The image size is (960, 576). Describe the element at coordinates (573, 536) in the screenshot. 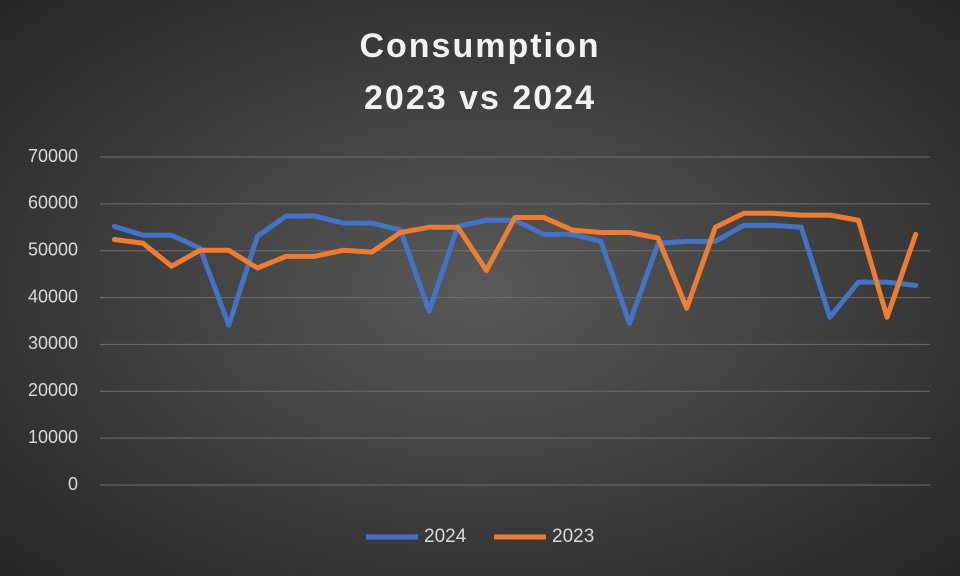

I see `legend-label: 2023` at that location.